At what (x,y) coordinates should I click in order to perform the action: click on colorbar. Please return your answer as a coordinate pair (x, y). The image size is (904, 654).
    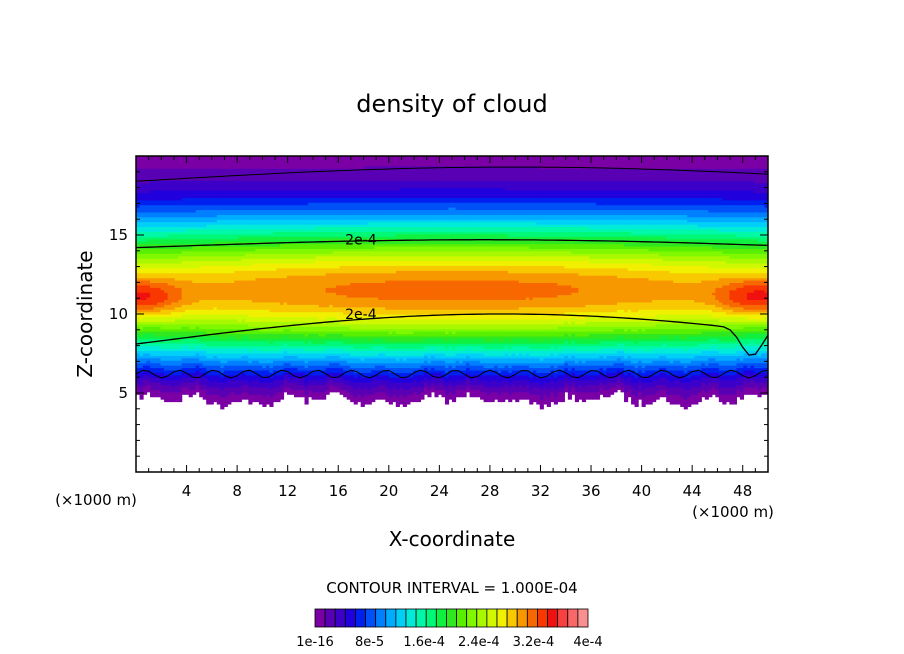
    Looking at the image, I should click on (451, 618).